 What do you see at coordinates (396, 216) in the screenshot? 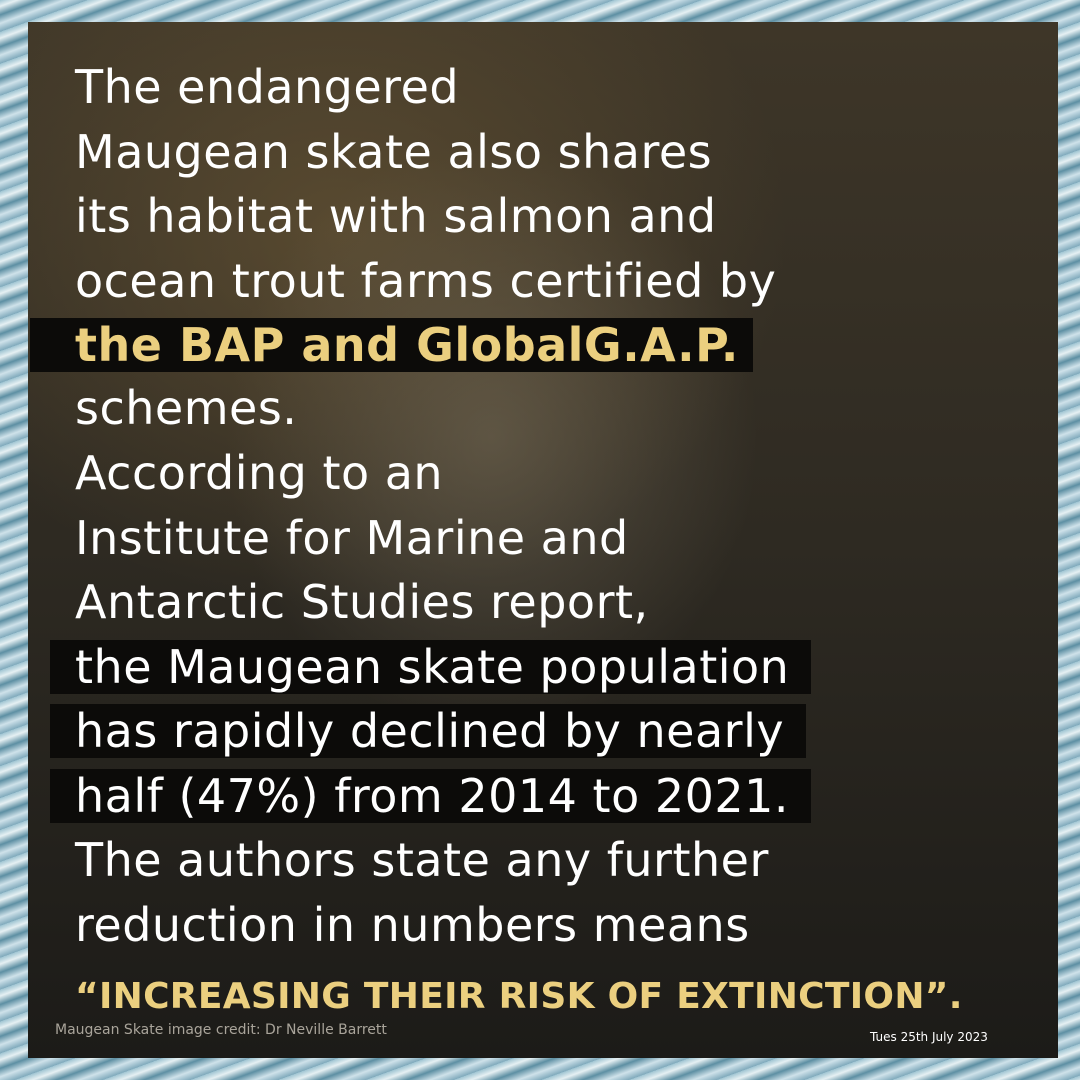
I see `text-line: its habitat with salmon and` at bounding box center [396, 216].